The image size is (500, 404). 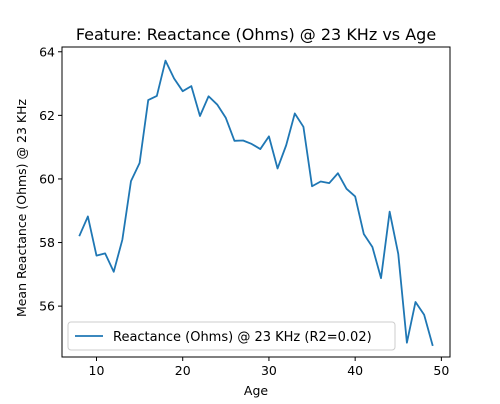 What do you see at coordinates (355, 370) in the screenshot?
I see `x-tick-label: 40` at bounding box center [355, 370].